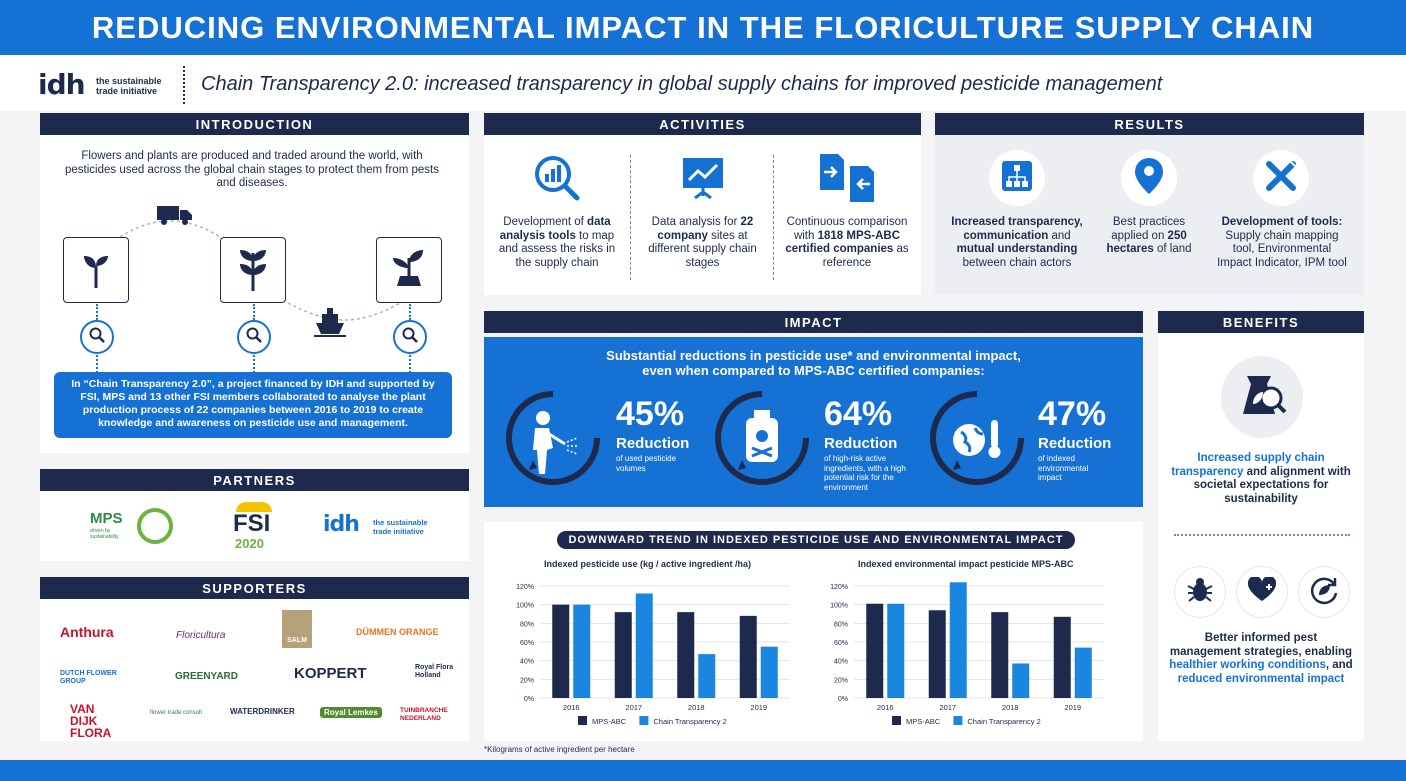 The width and height of the screenshot is (1406, 781). I want to click on result-1-bold2: mutual understanding, so click(1017, 249).